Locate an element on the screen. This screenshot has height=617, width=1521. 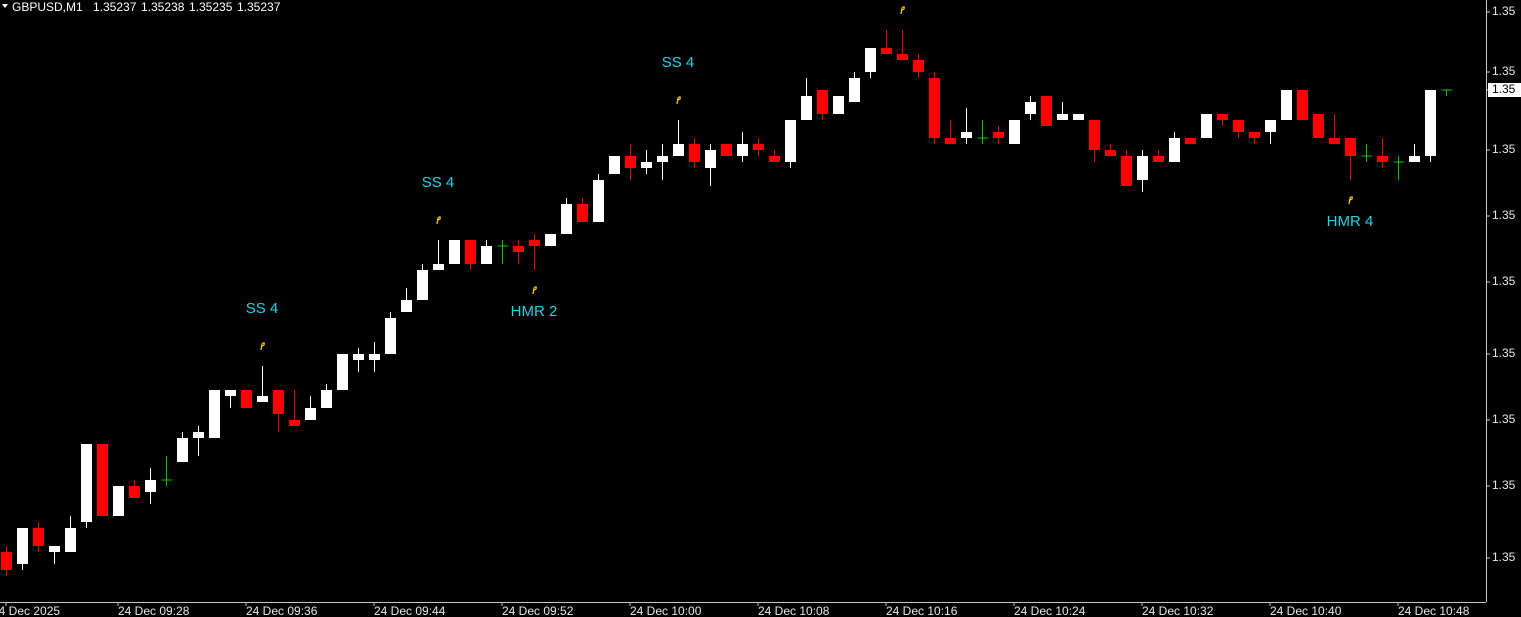
current-price-box is located at coordinates (1504, 90).